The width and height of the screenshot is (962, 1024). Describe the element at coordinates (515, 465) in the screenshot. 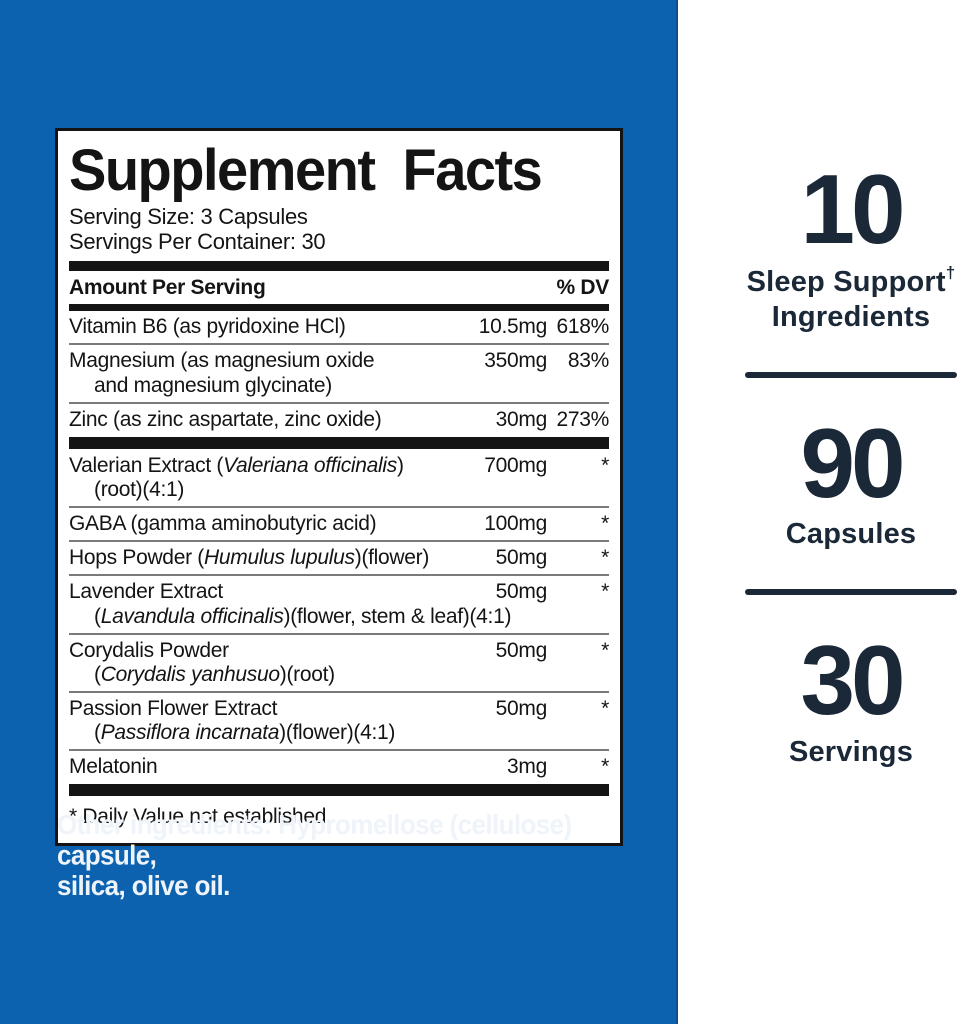

I see `amount-value: 700mg` at that location.